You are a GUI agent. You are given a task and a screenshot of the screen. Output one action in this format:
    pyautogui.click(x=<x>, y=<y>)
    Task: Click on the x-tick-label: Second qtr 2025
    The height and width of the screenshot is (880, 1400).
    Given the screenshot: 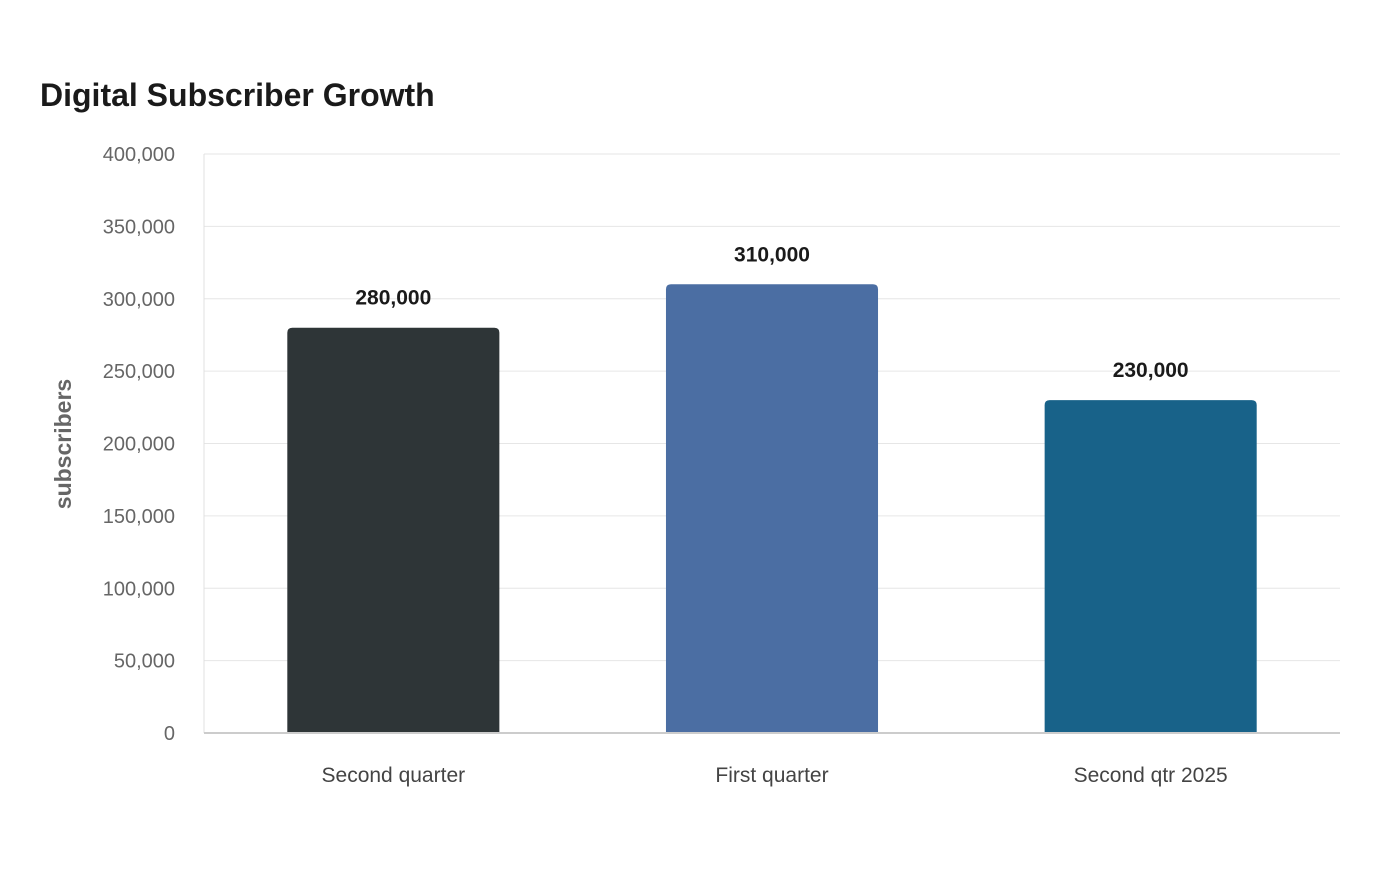 What is the action you would take?
    pyautogui.click(x=1151, y=775)
    